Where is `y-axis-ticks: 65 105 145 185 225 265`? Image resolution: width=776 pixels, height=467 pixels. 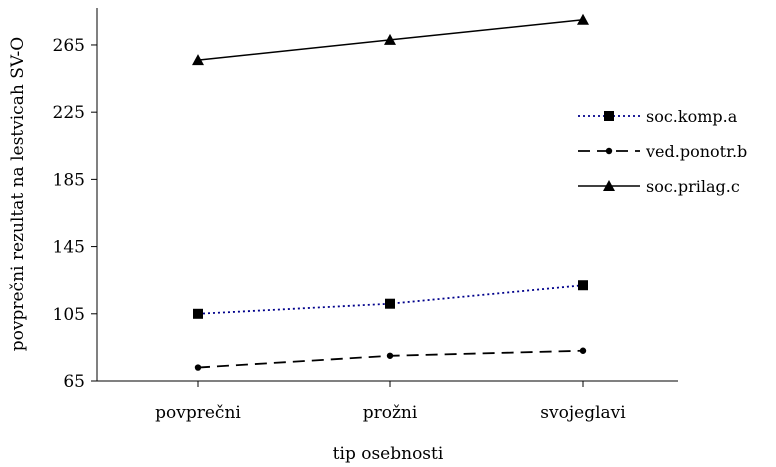
y-axis-ticks: 65 105 145 185 225 265 is located at coordinates (75, 214).